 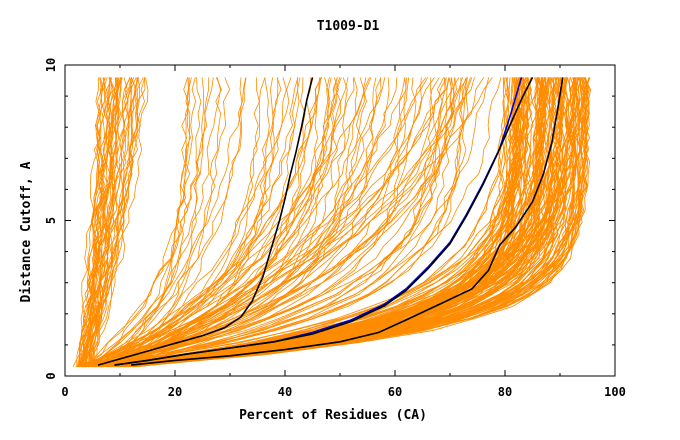 I want to click on y-axis-label: Distance Cutoff, A, so click(x=26, y=231).